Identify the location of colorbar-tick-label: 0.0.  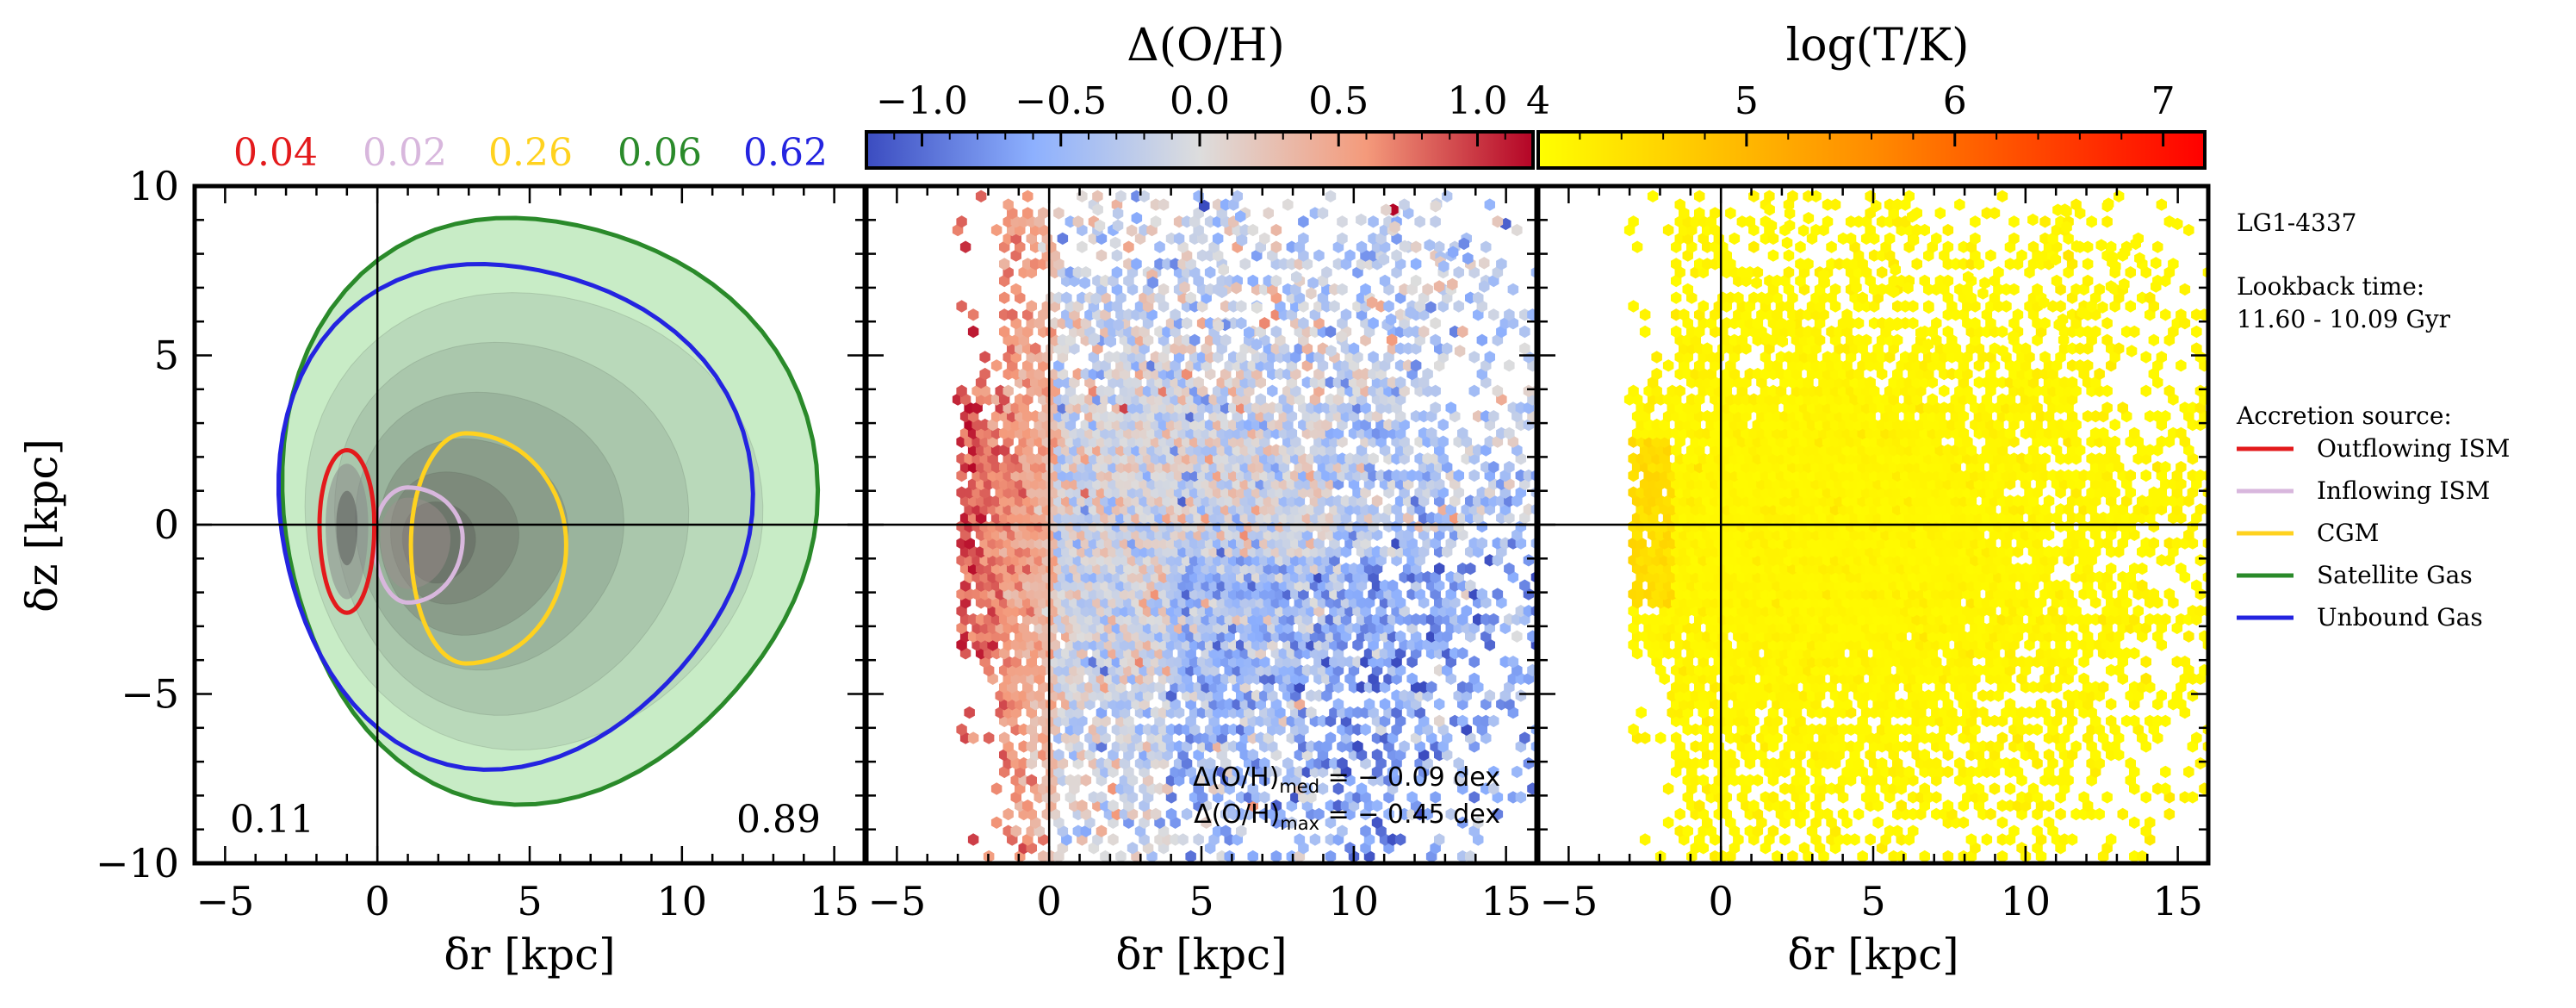
(1200, 101).